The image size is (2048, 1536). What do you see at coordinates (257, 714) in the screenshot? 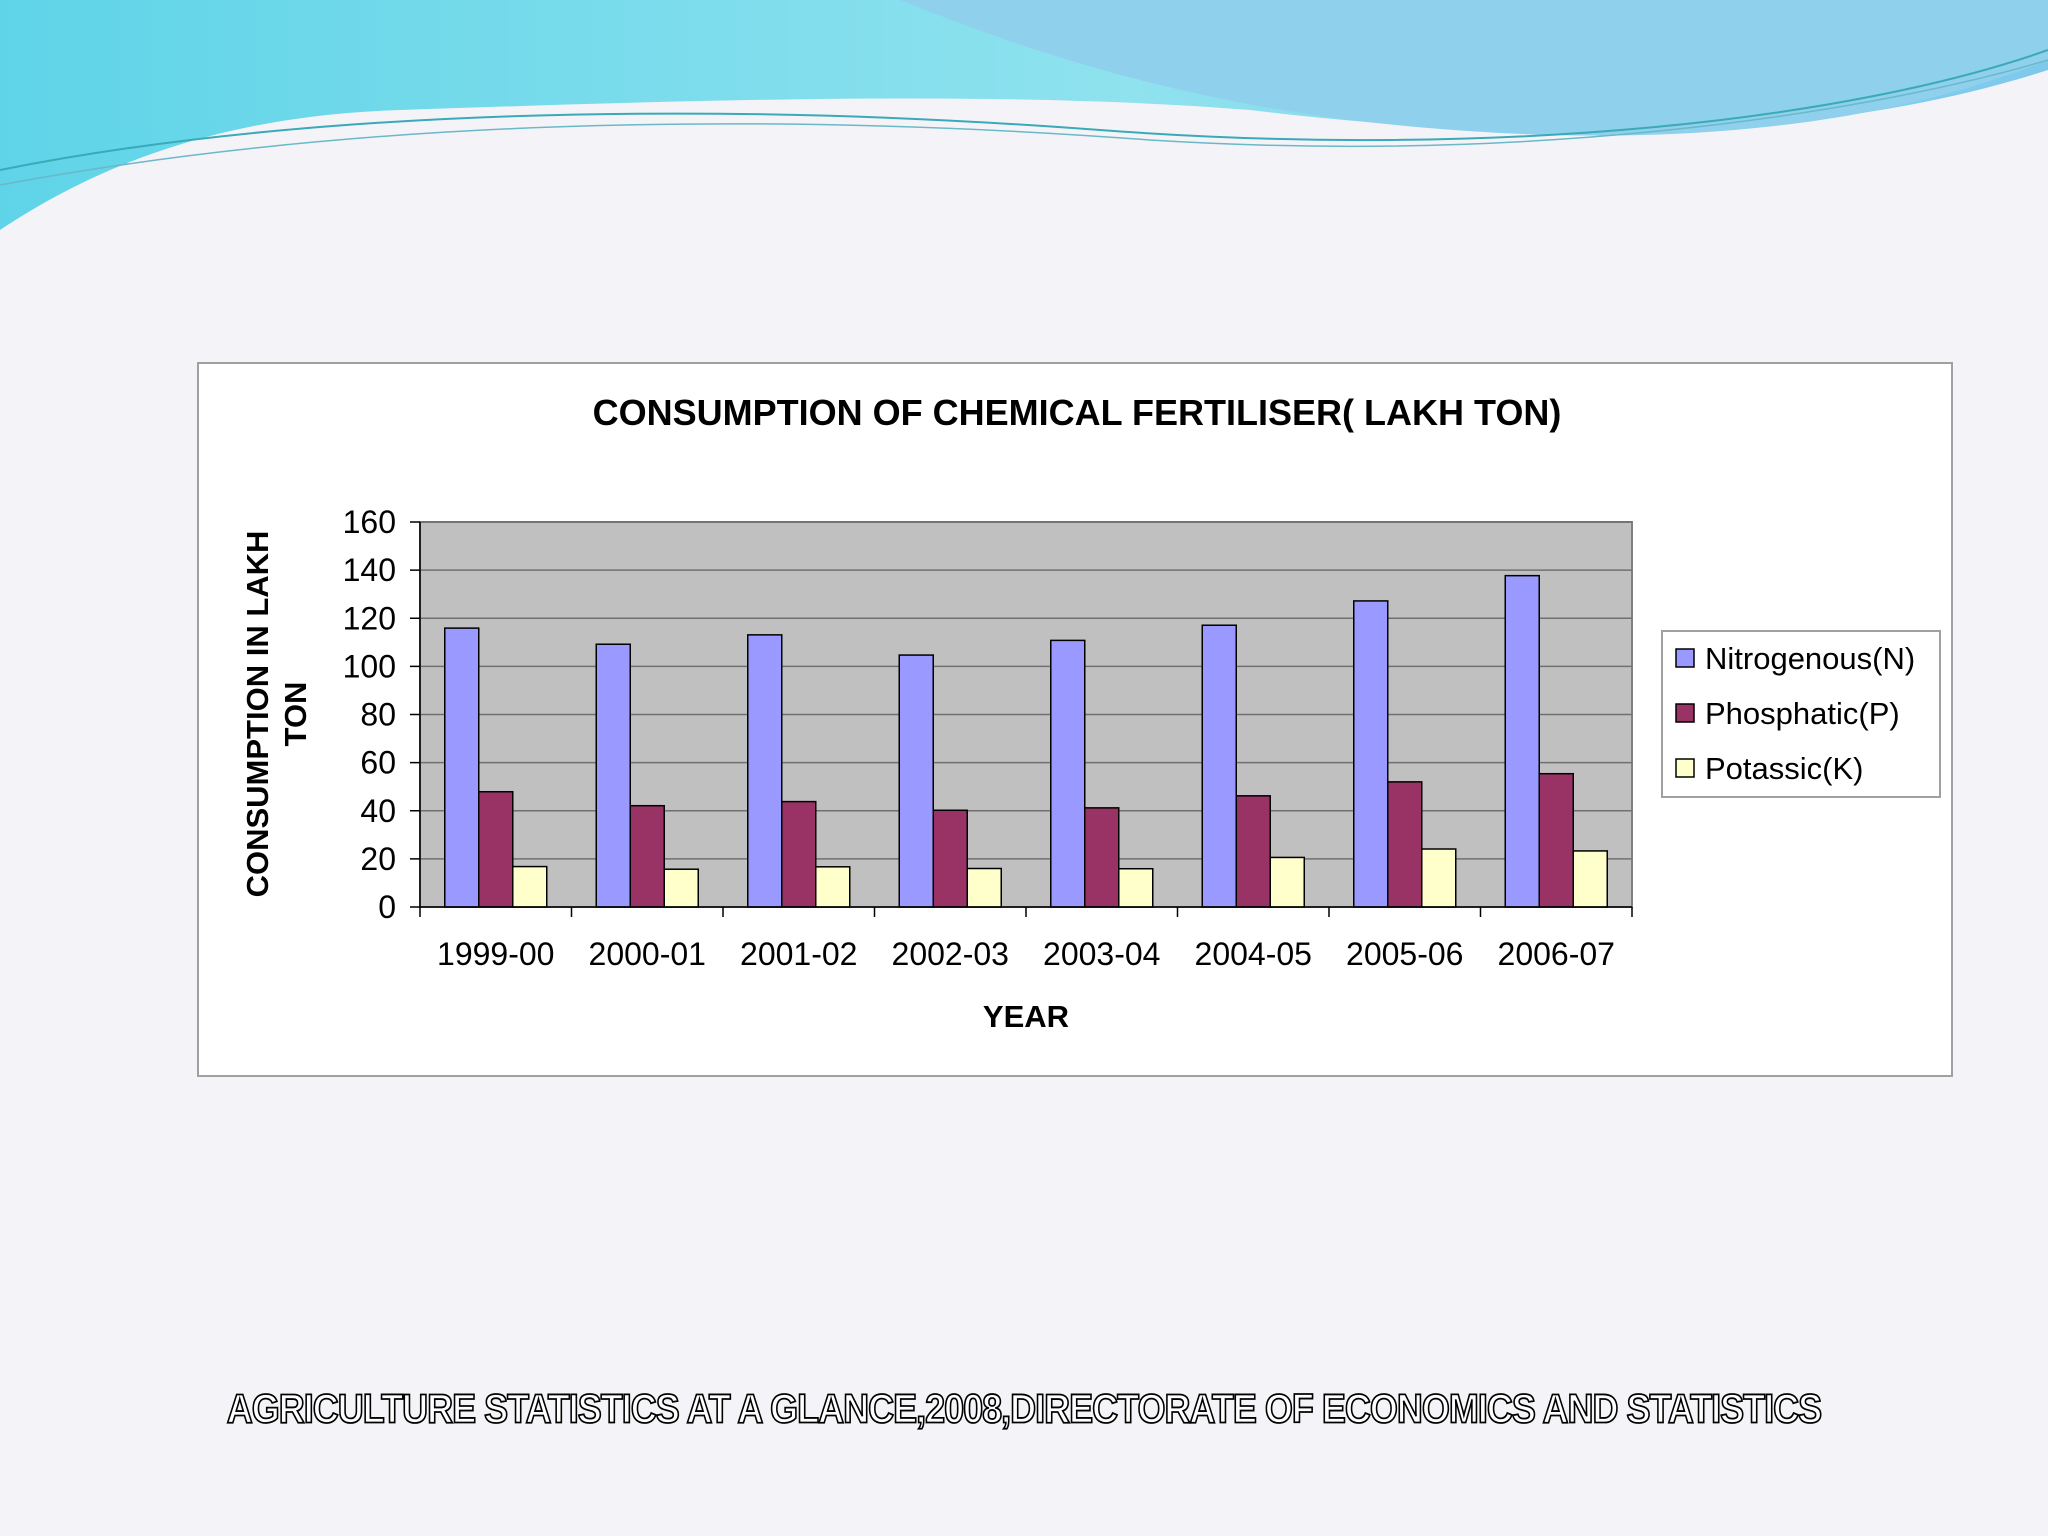
I see `y-axis-label-line-1: CONSUMPTION IN LAKH` at bounding box center [257, 714].